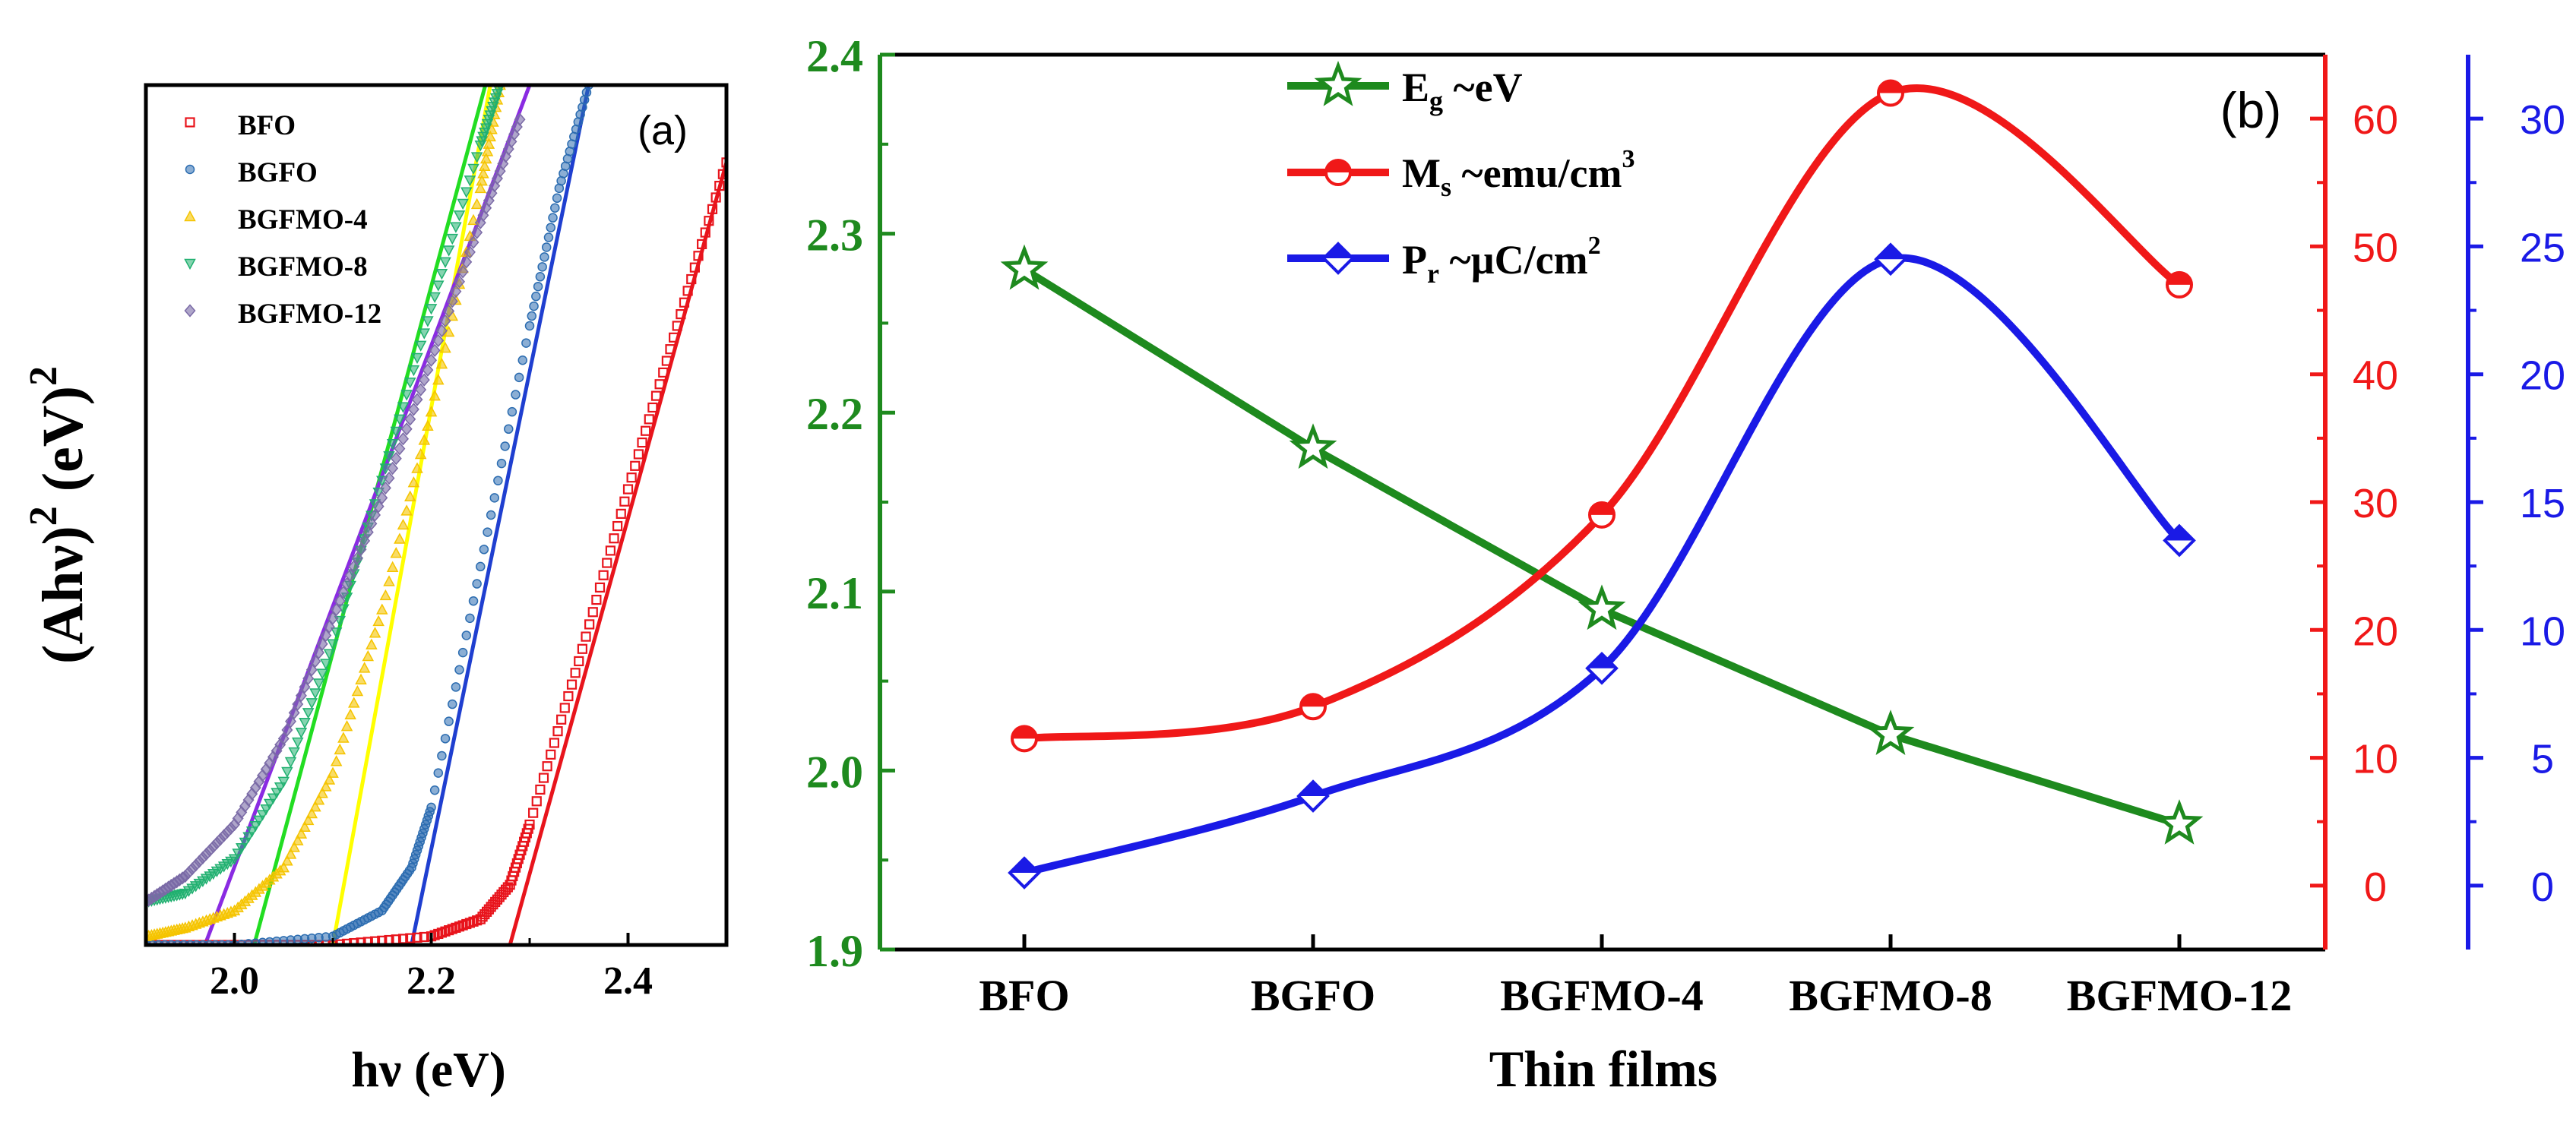  What do you see at coordinates (2375, 887) in the screenshot?
I see `right1-y-tick-label: 0` at bounding box center [2375, 887].